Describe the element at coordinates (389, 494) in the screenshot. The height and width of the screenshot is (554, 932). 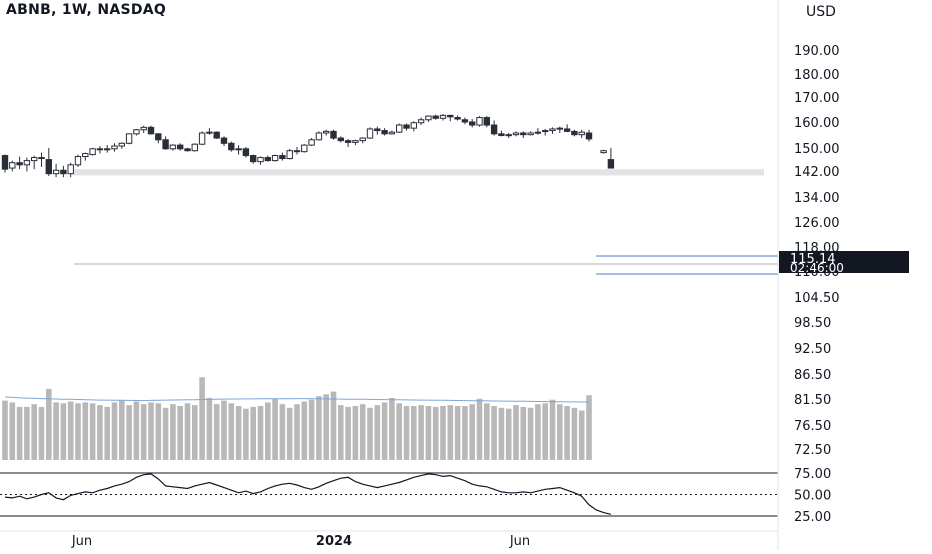
I see `rsi-layer` at that location.